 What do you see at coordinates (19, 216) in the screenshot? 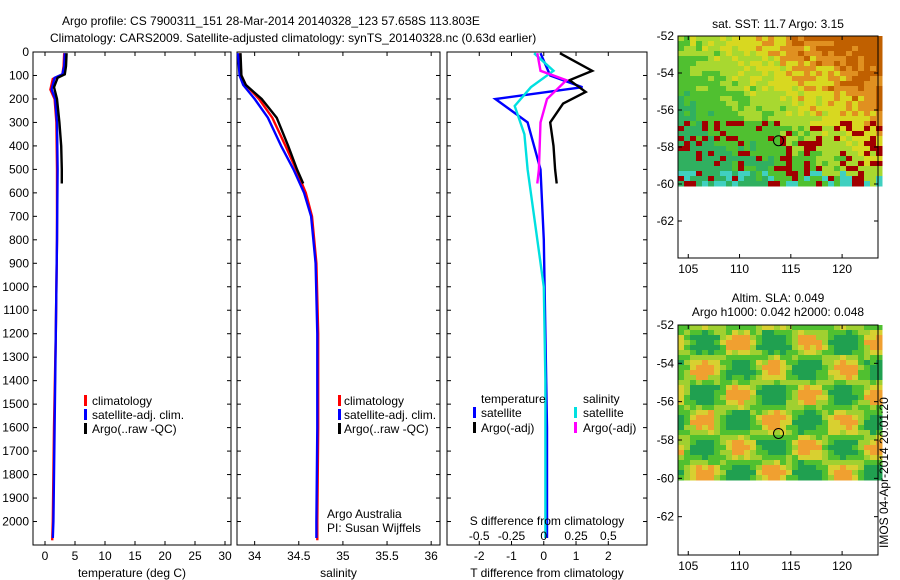
I see `y-tick-label: 700` at bounding box center [19, 216].